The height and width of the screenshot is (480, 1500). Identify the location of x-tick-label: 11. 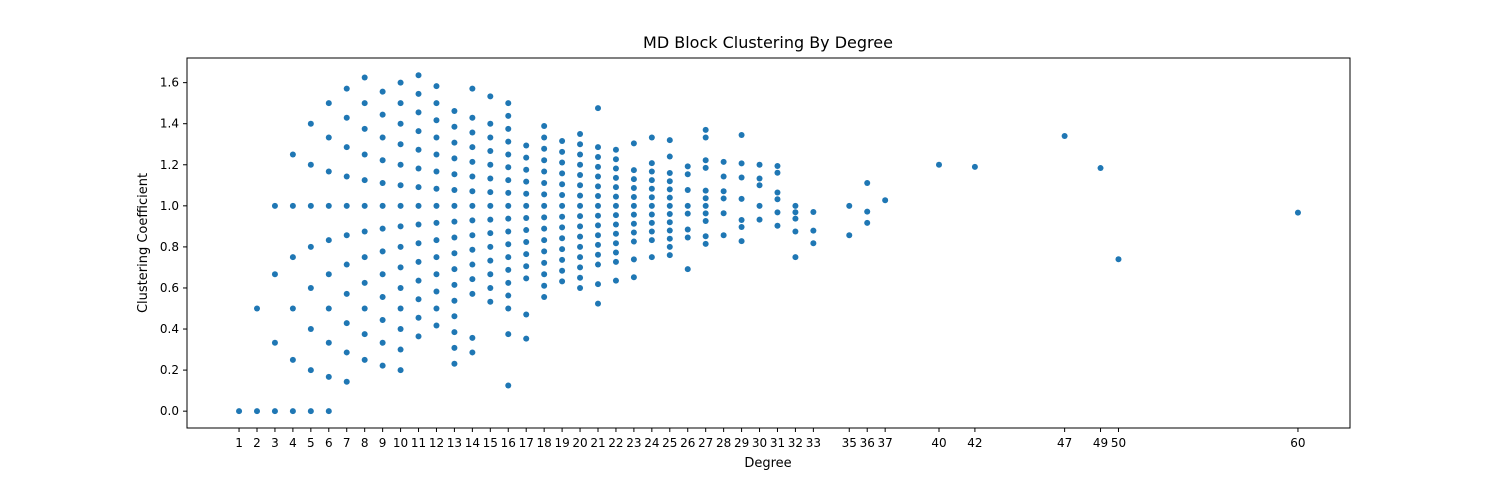
(418, 443).